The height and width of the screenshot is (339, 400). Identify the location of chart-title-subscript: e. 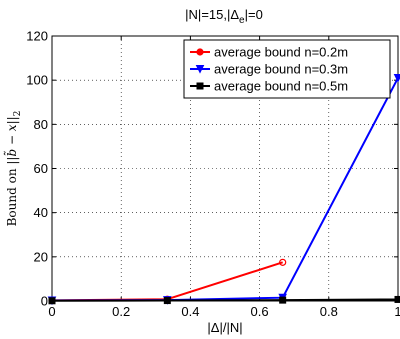
(242, 20).